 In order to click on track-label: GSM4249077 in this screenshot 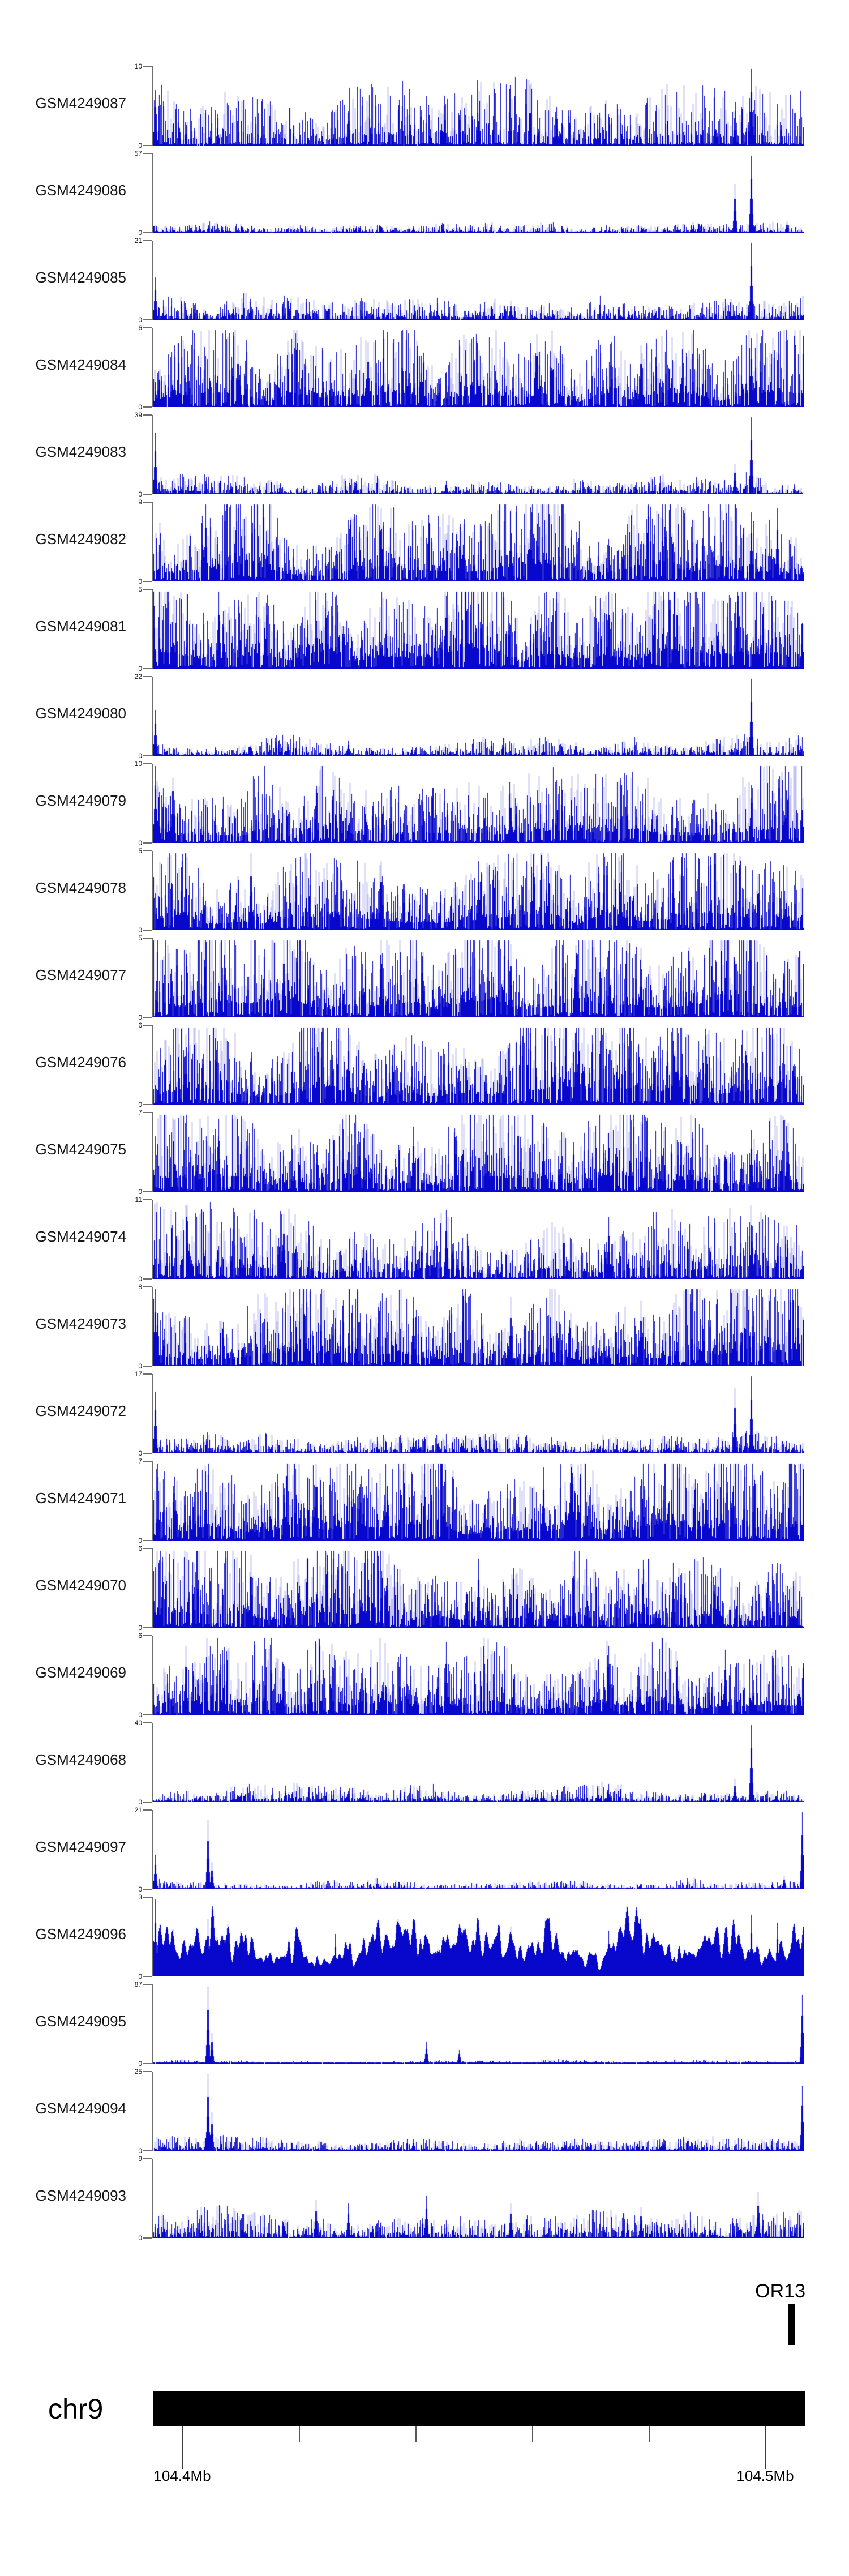, I will do `click(80, 974)`.